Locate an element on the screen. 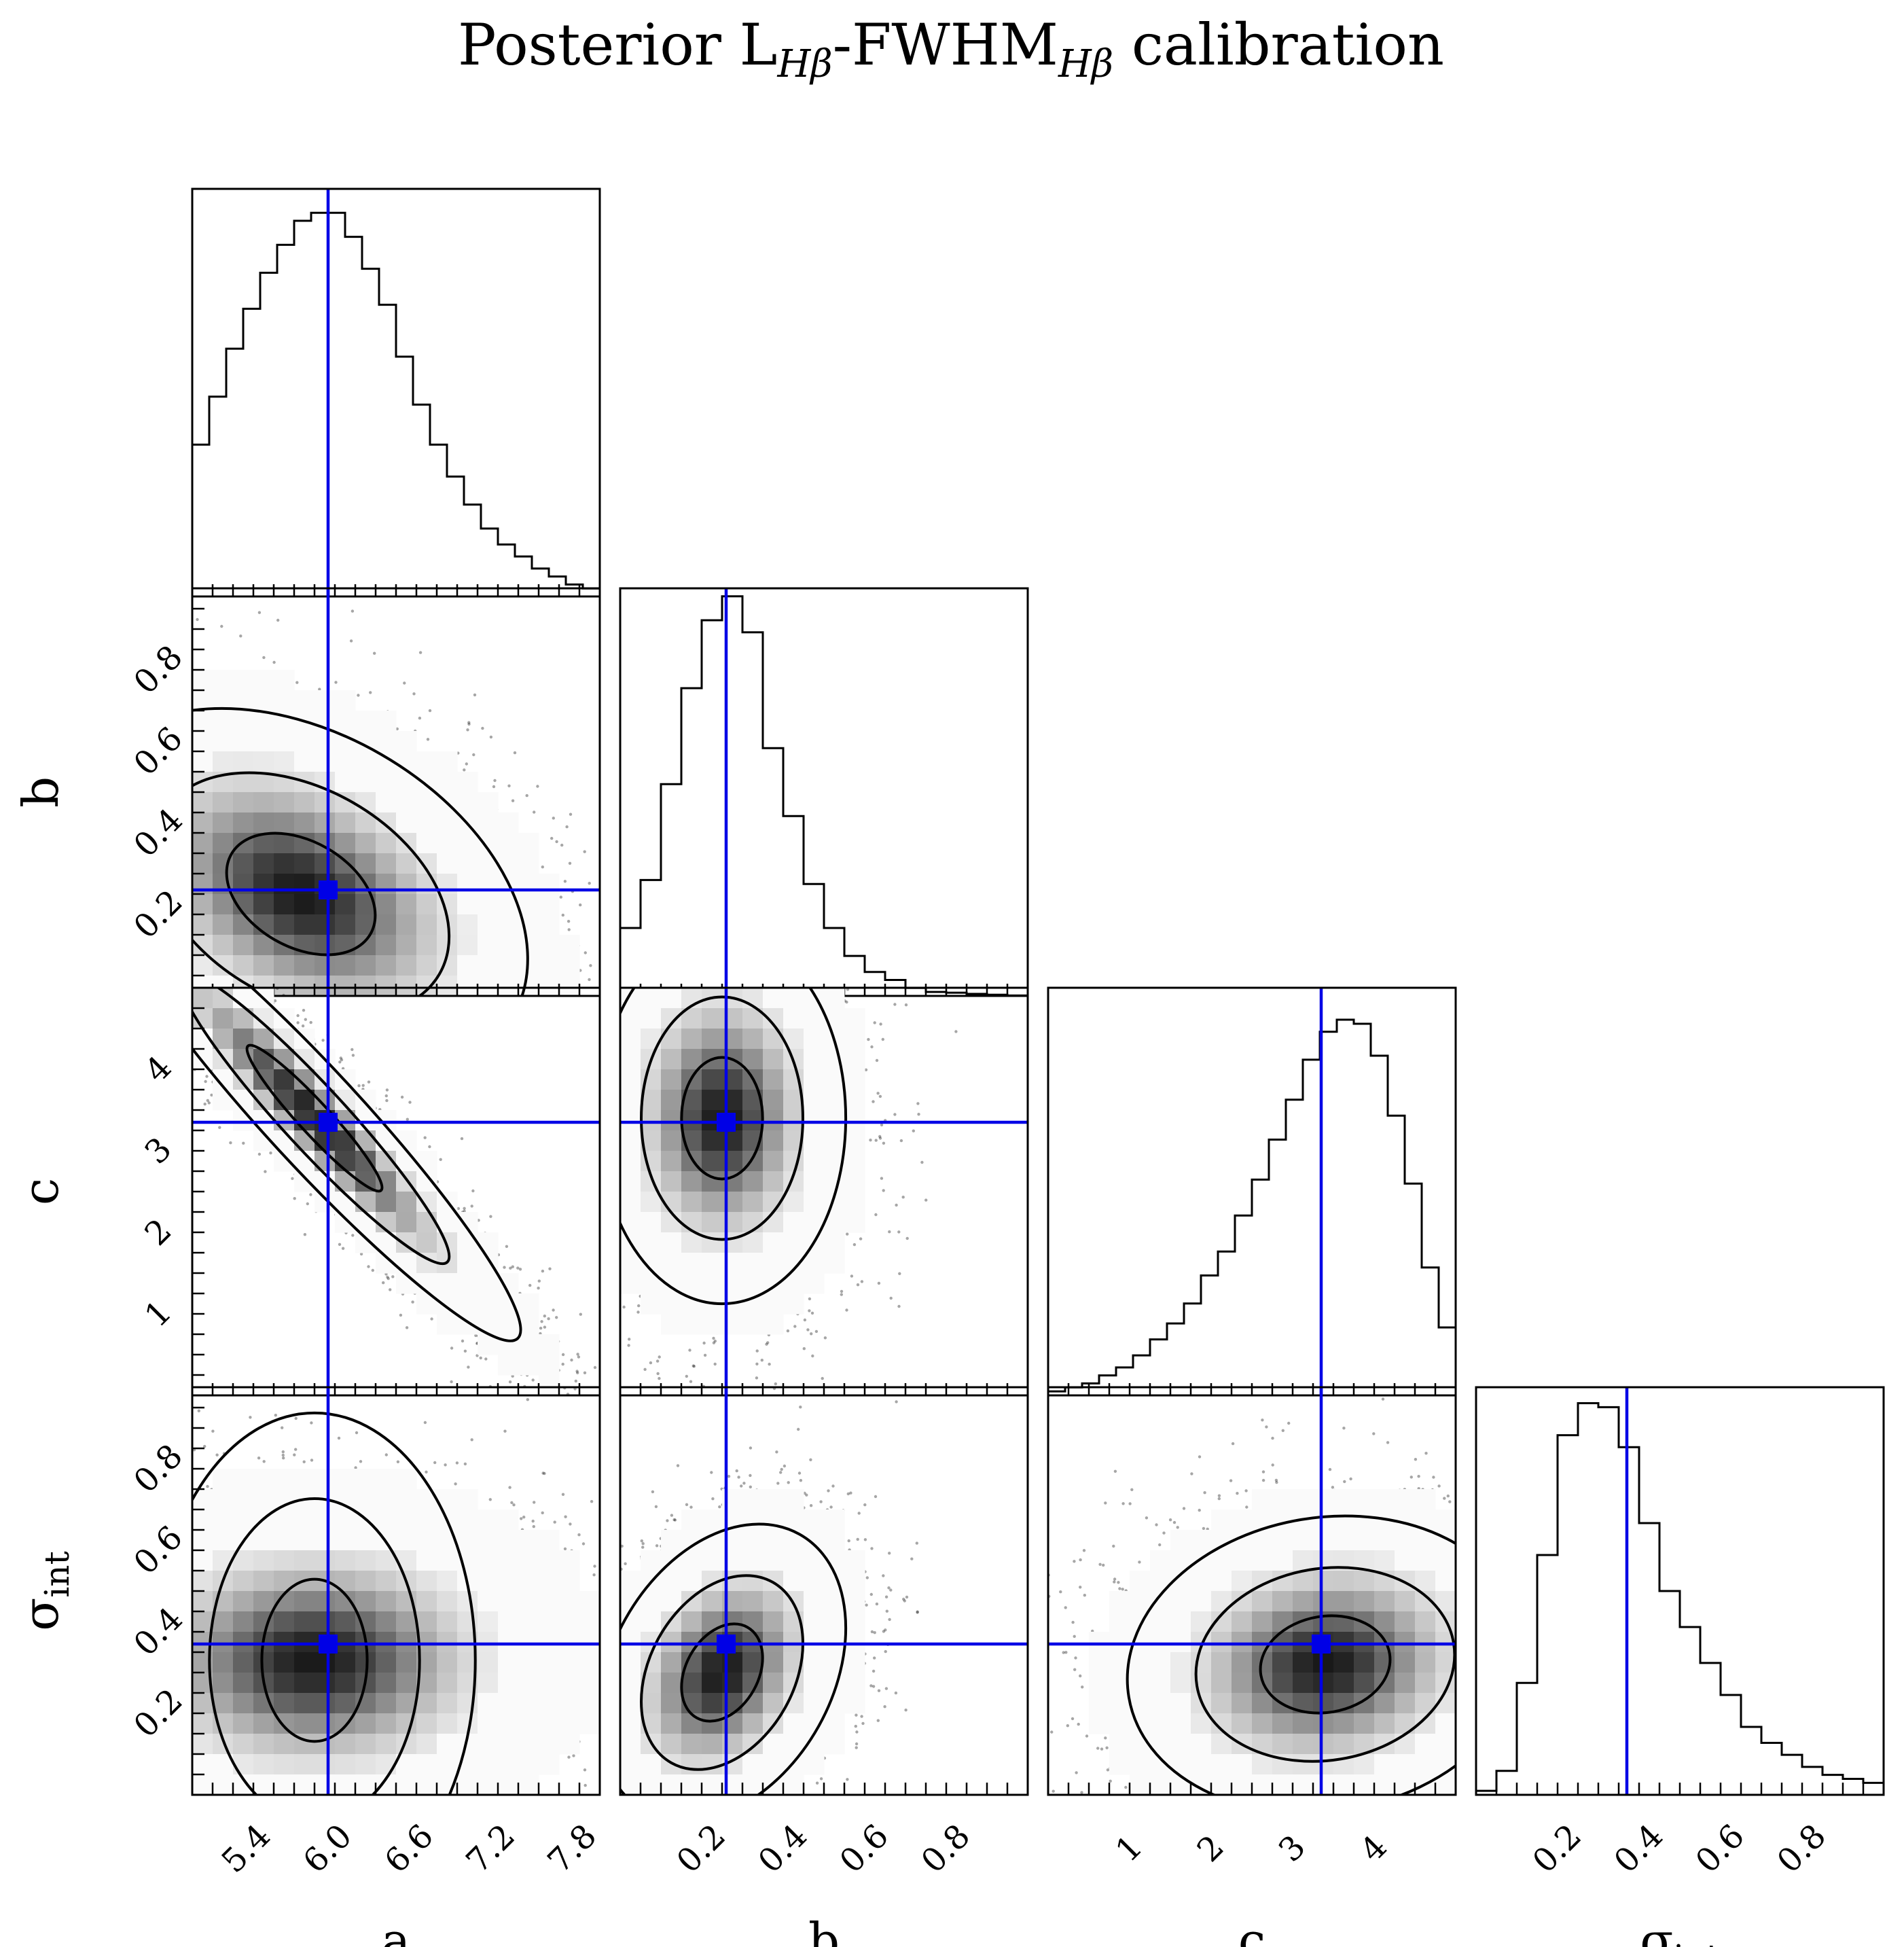  histogram-b is located at coordinates (824, 795).